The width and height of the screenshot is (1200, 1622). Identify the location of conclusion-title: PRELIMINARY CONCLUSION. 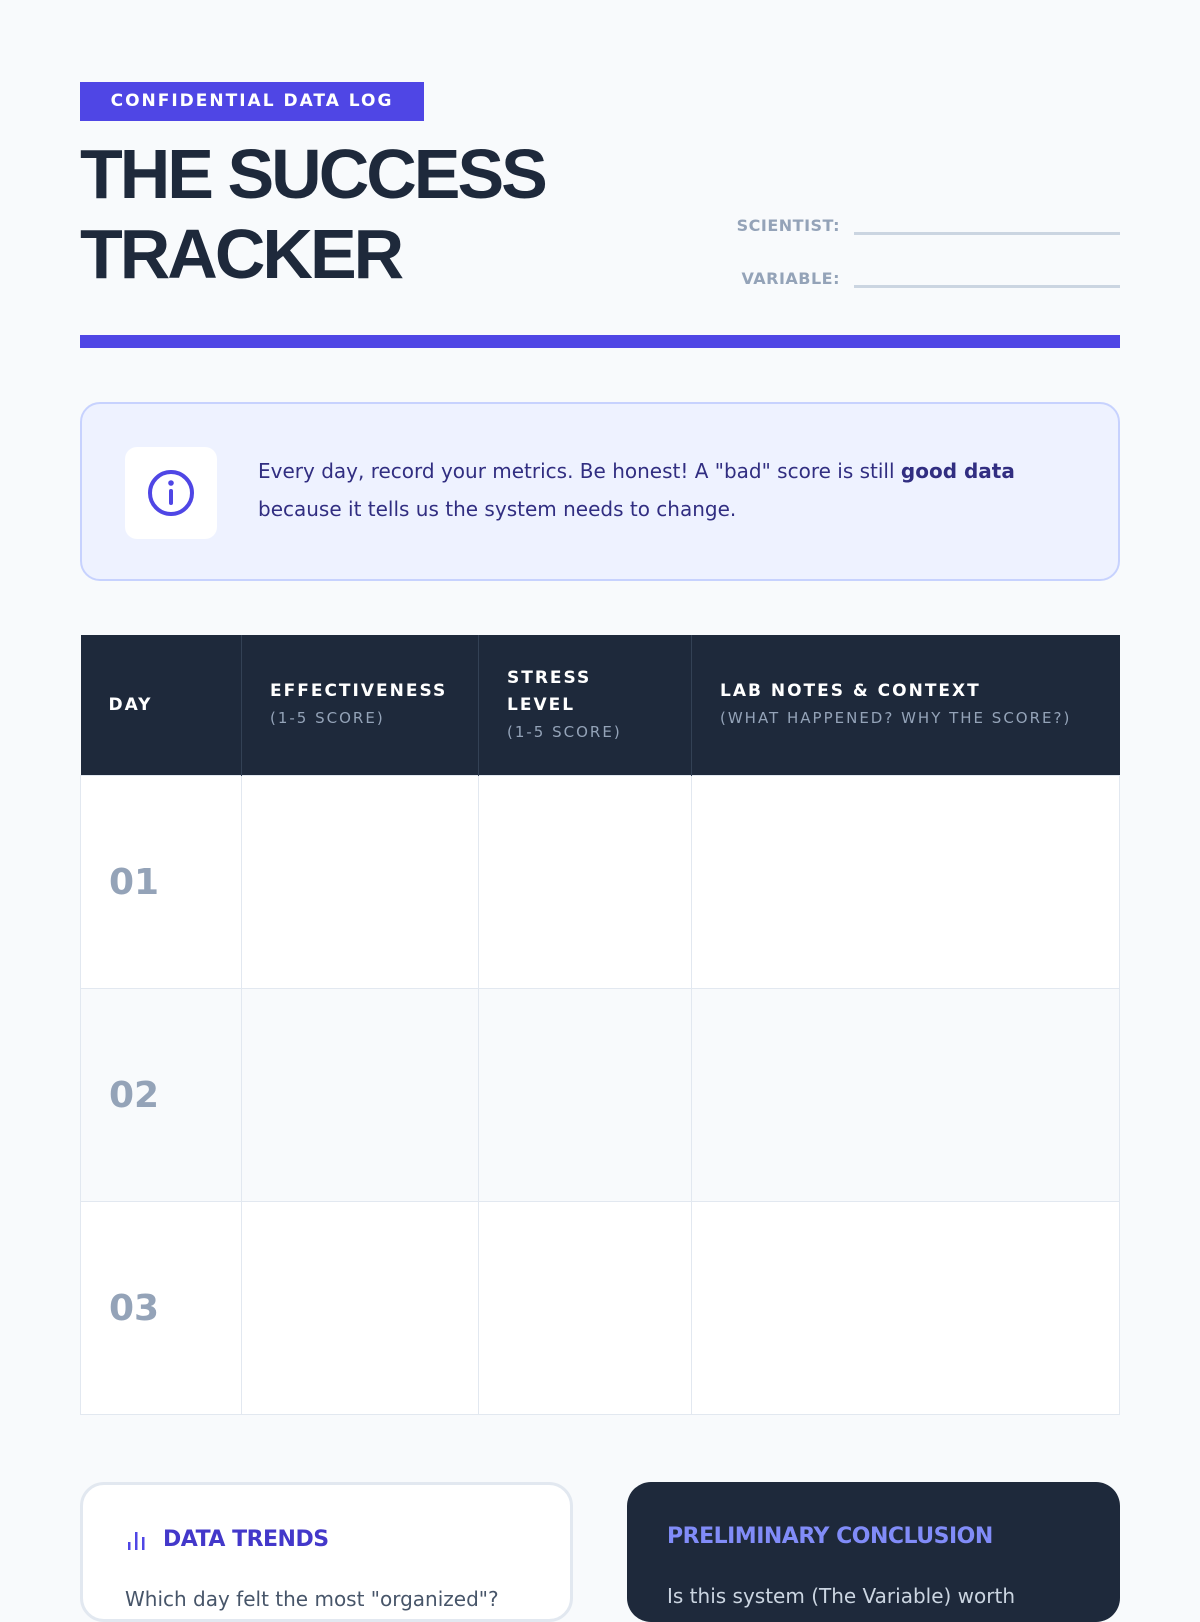
(830, 1536).